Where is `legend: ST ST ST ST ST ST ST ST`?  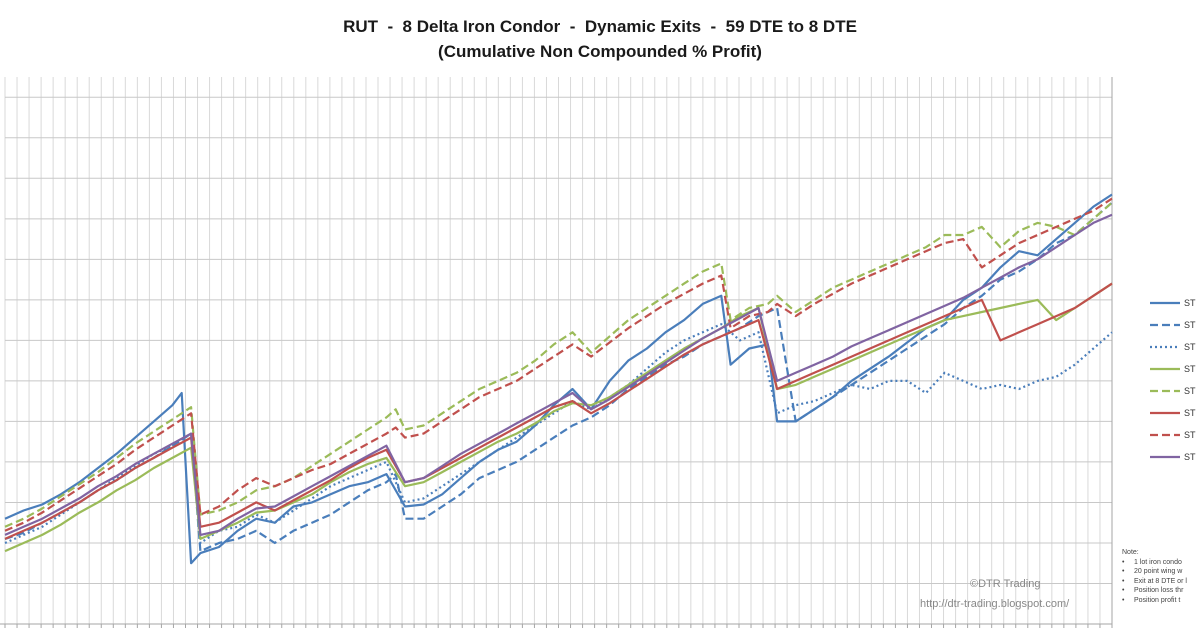
legend: ST ST ST ST ST ST ST ST is located at coordinates (1175, 380).